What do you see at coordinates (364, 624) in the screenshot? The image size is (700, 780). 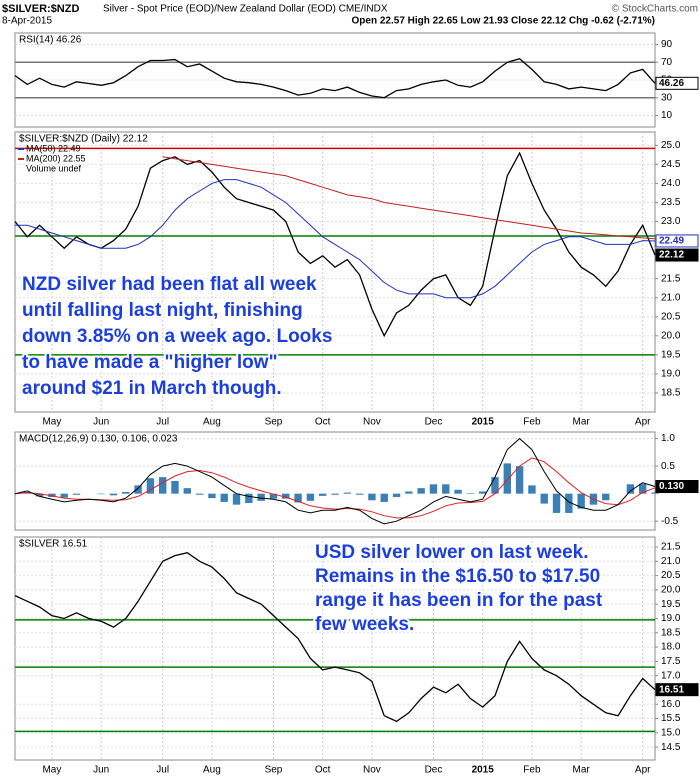 I see `annotation: few weeks.` at bounding box center [364, 624].